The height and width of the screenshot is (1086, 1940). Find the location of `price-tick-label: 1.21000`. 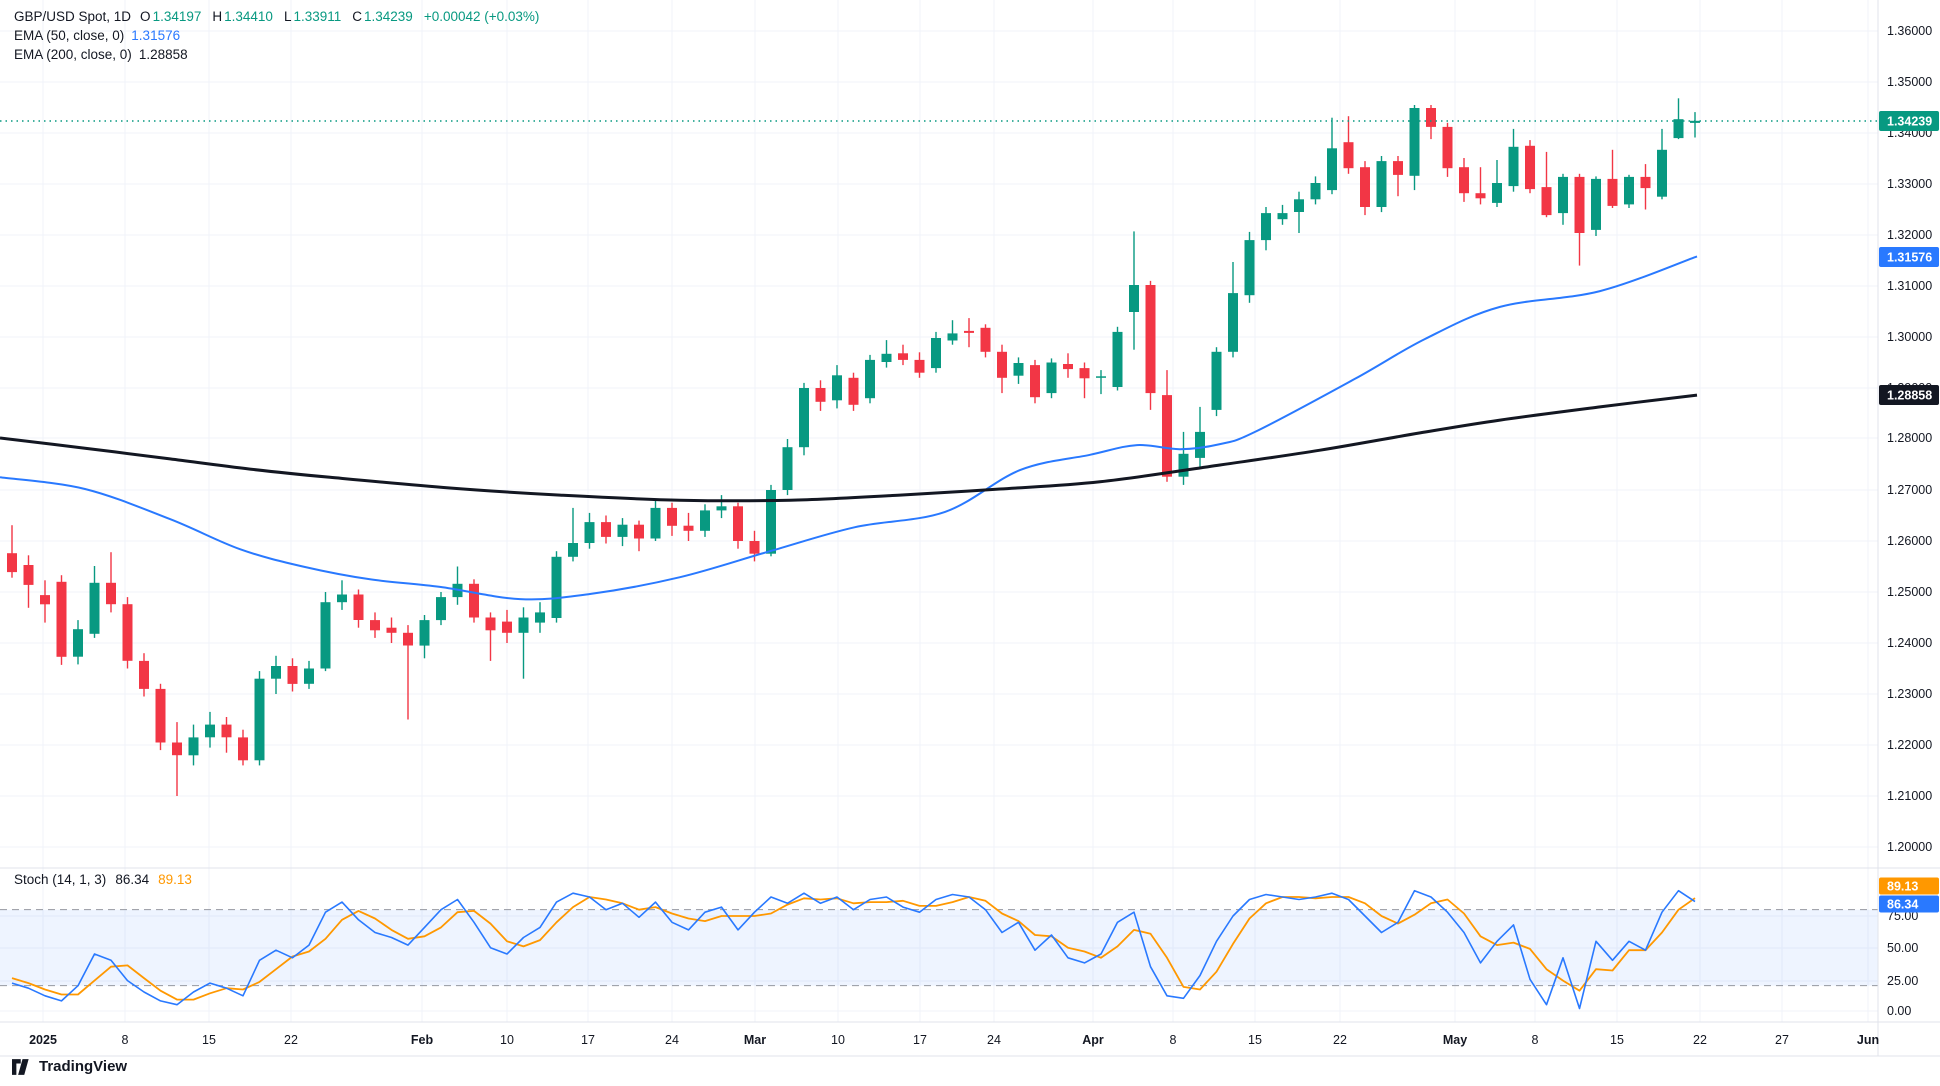

price-tick-label: 1.21000 is located at coordinates (1909, 796).